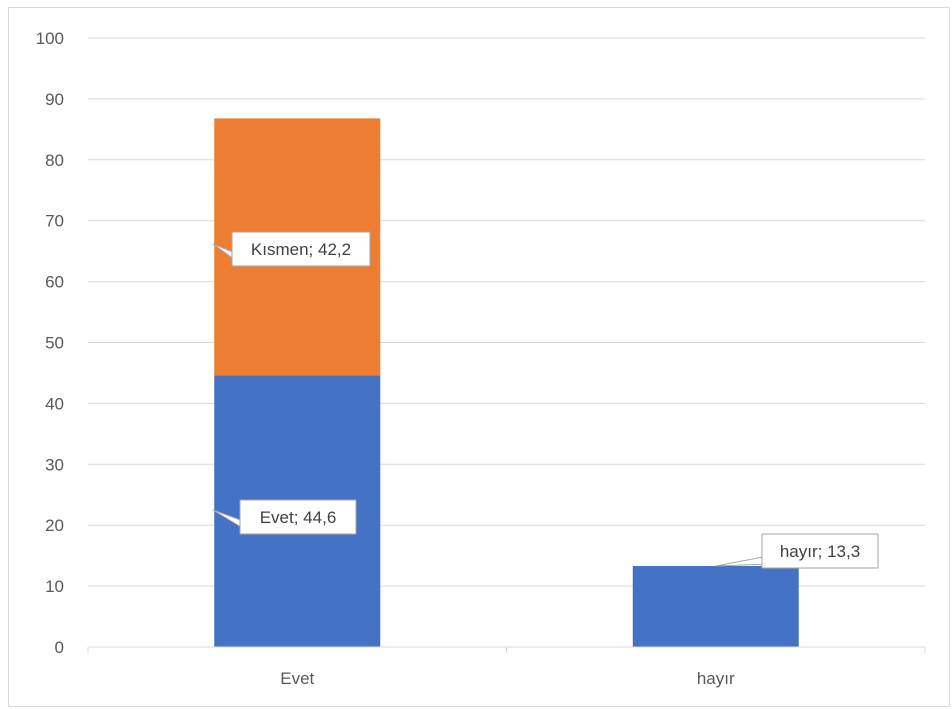 Image resolution: width=952 pixels, height=709 pixels. Describe the element at coordinates (297, 678) in the screenshot. I see `category-label: Evet` at that location.